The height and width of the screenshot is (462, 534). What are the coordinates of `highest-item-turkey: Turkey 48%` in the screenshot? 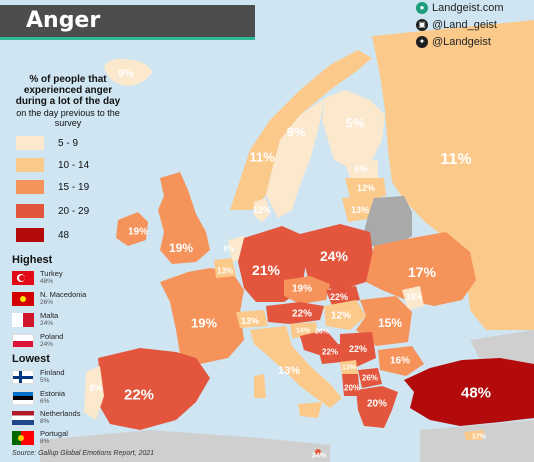 It's located at (37, 277).